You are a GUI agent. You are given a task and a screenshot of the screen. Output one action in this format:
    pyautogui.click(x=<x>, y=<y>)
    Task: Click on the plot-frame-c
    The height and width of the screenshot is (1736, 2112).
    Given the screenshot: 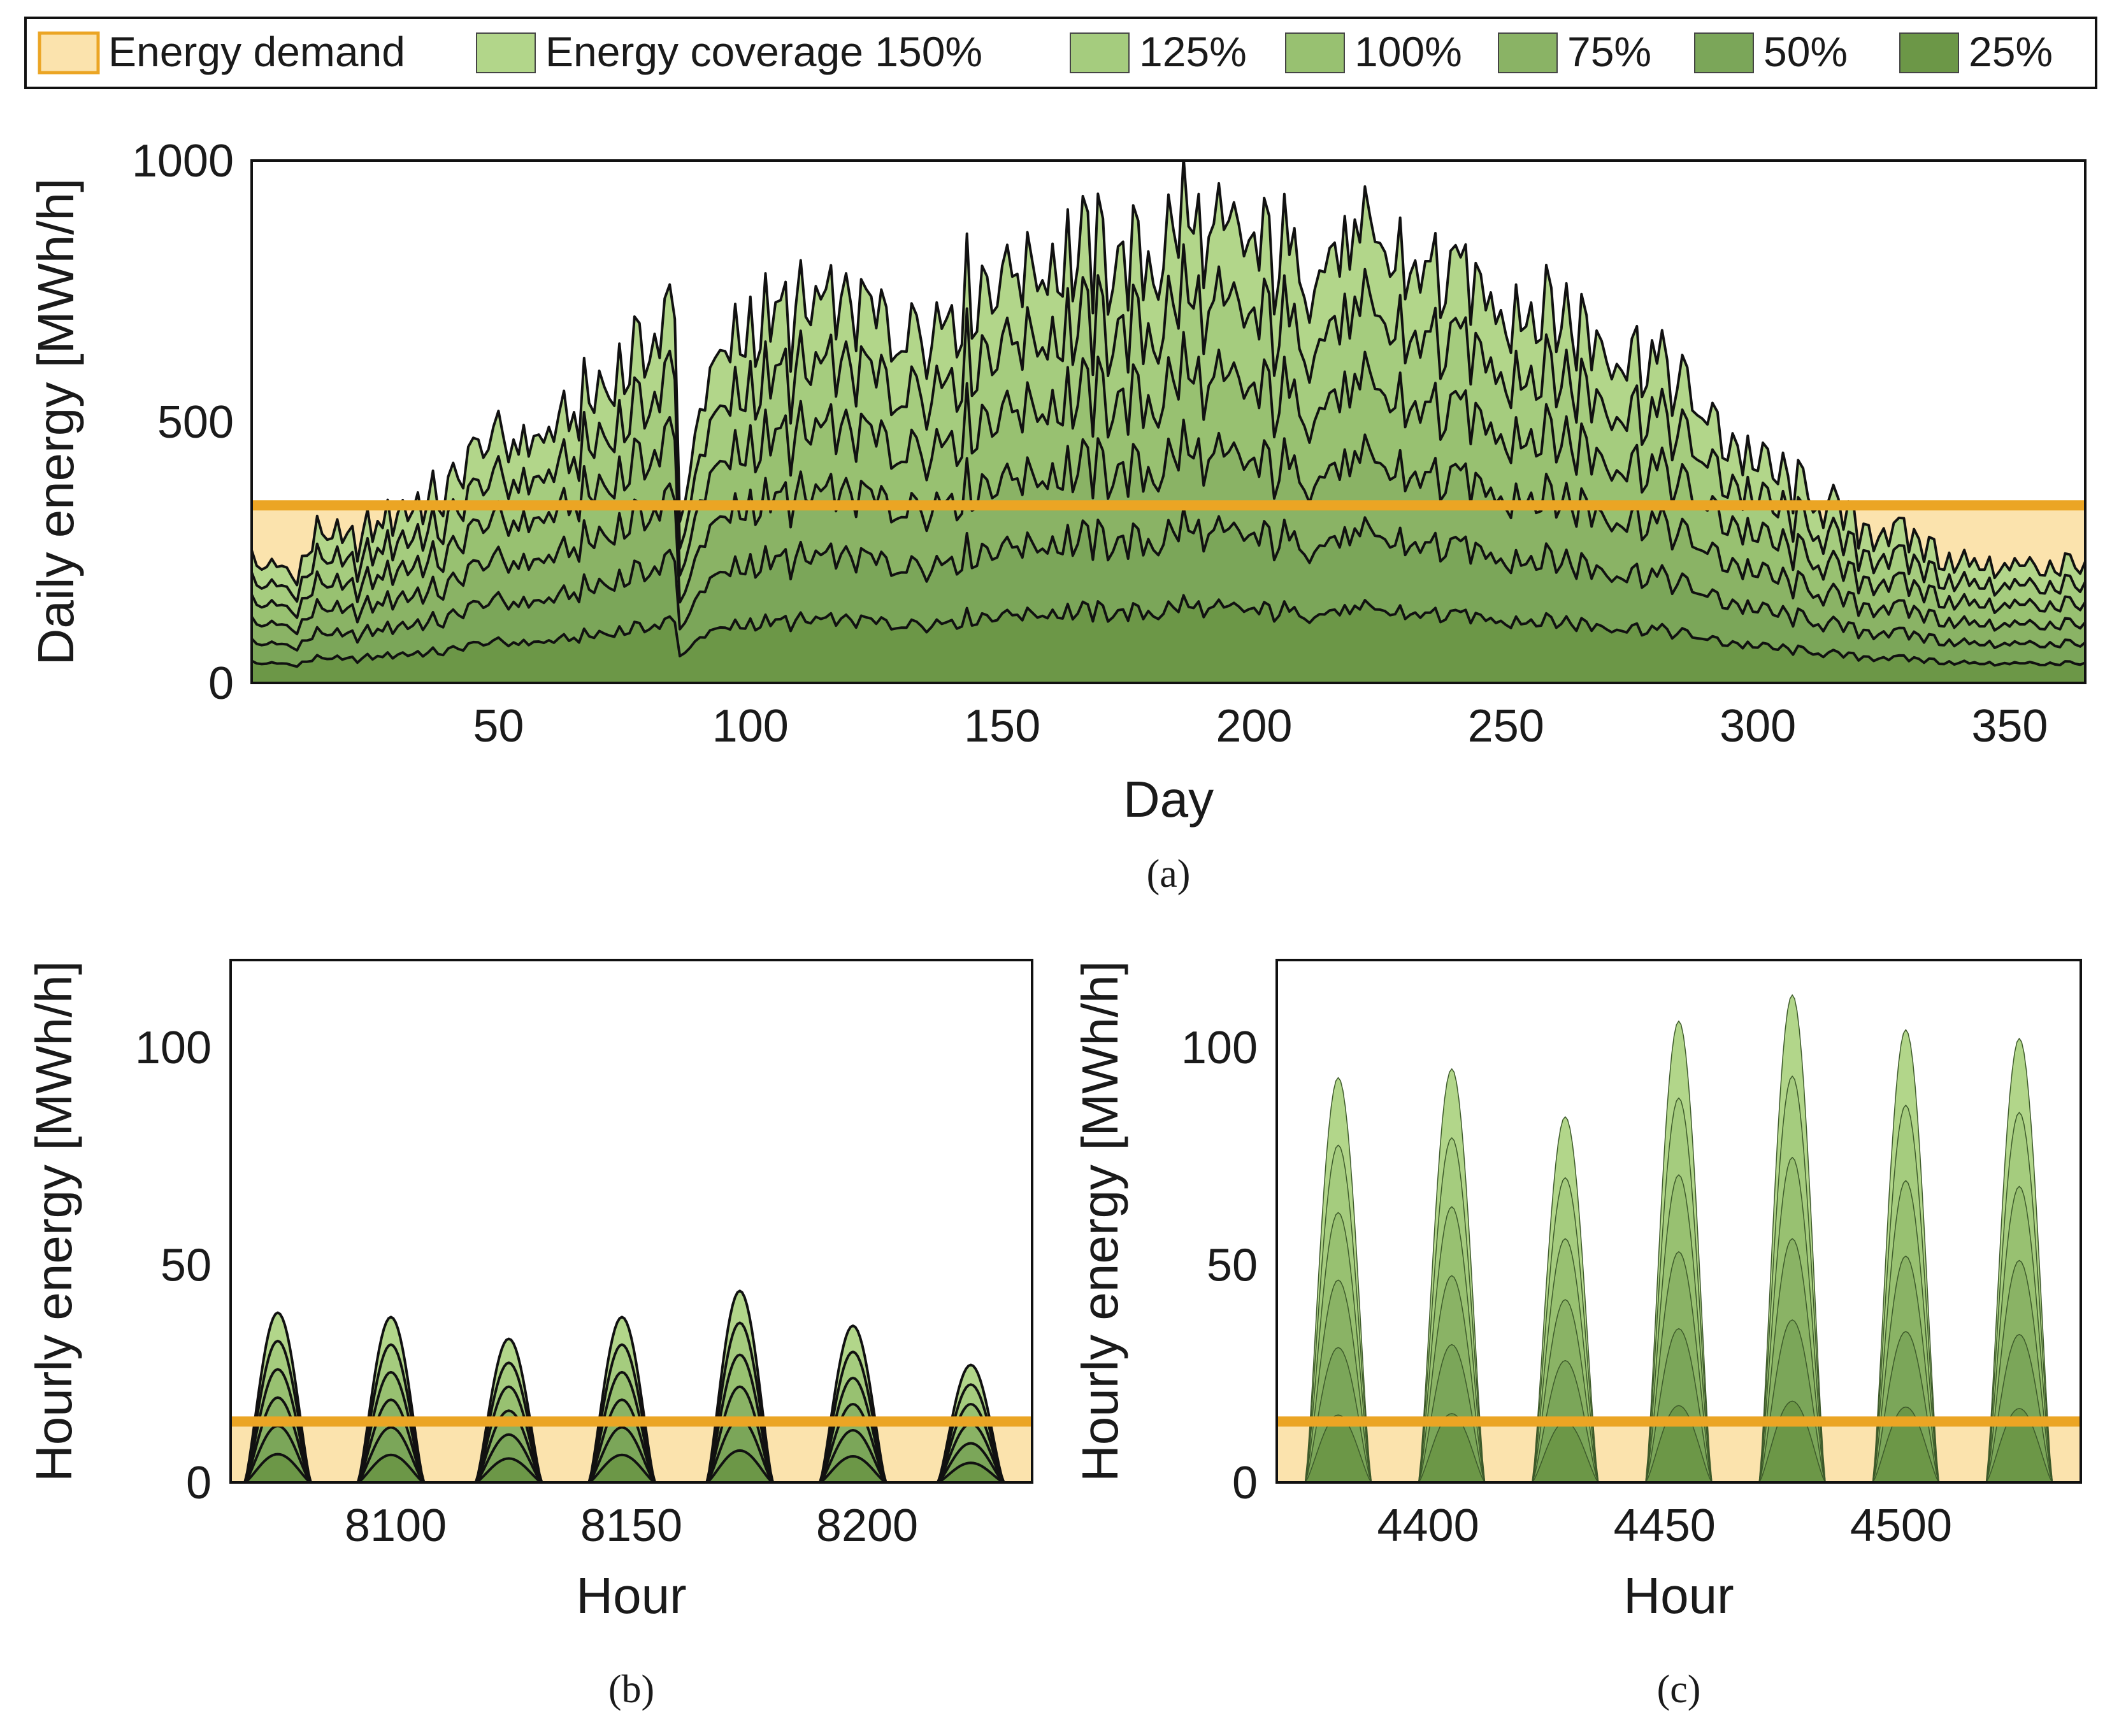 What is the action you would take?
    pyautogui.click(x=1678, y=1221)
    